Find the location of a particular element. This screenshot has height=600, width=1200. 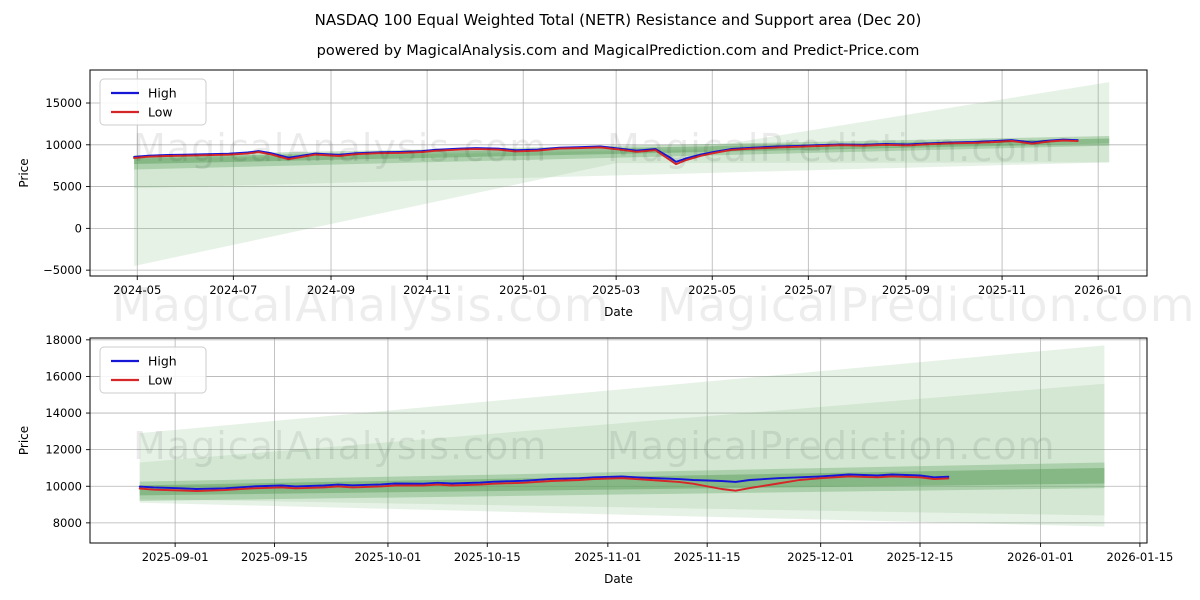

x-tick-label: 2024-05 is located at coordinates (137, 290).